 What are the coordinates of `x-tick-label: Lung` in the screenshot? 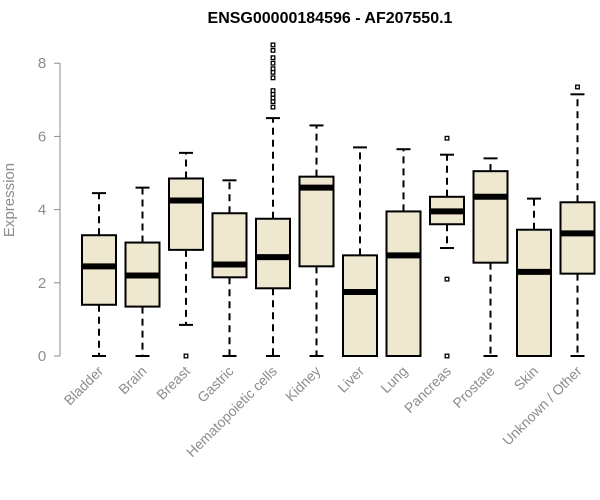 It's located at (393, 379).